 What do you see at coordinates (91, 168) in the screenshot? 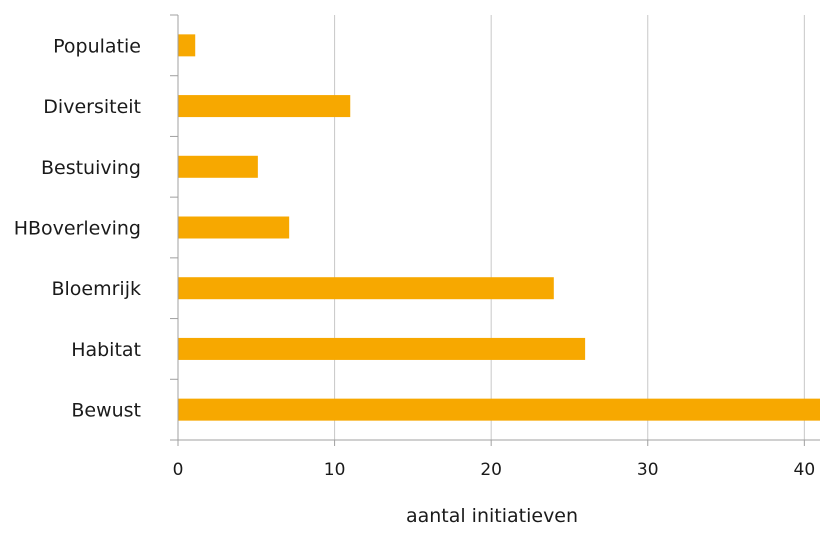
I see `category-label-bestuiving: Bestuiving` at bounding box center [91, 168].